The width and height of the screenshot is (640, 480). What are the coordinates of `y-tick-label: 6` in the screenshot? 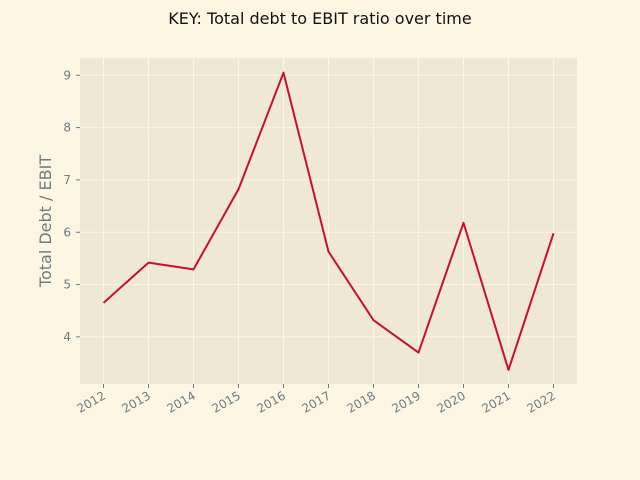 It's located at (67, 232).